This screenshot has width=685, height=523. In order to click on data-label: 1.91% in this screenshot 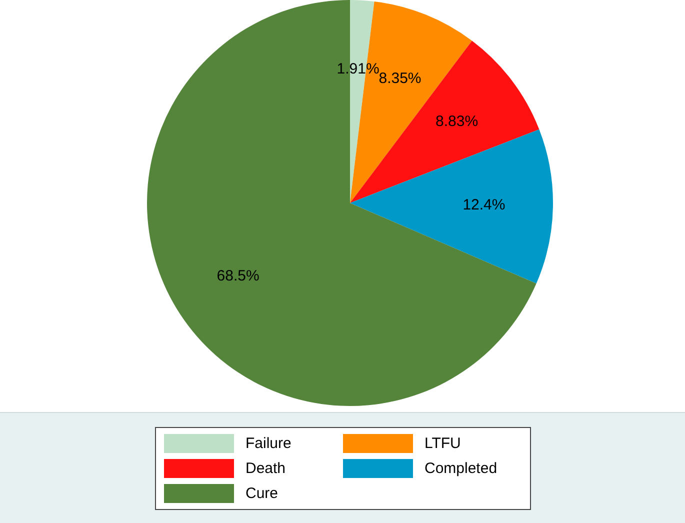, I will do `click(358, 69)`.